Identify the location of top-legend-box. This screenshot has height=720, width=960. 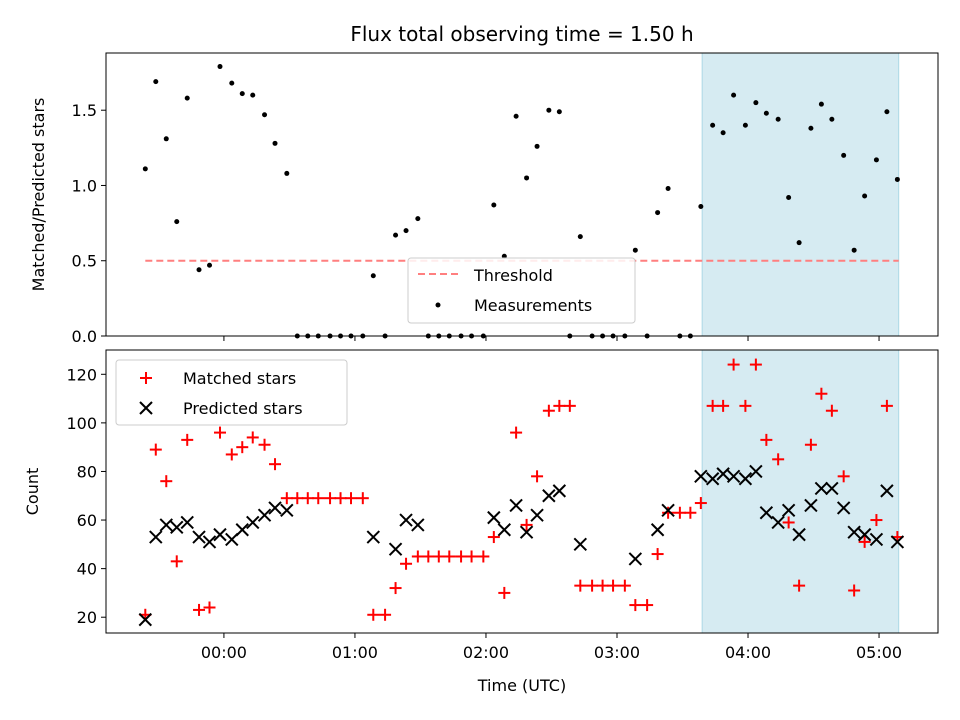
(521, 290).